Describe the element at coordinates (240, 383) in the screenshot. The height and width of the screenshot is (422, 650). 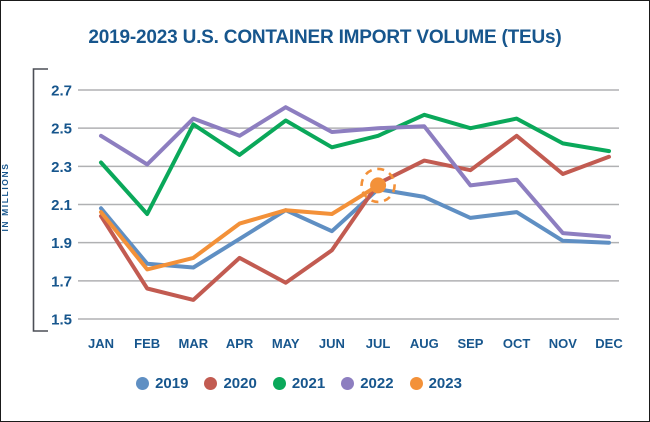
I see `legend-label-2020: 2020` at that location.